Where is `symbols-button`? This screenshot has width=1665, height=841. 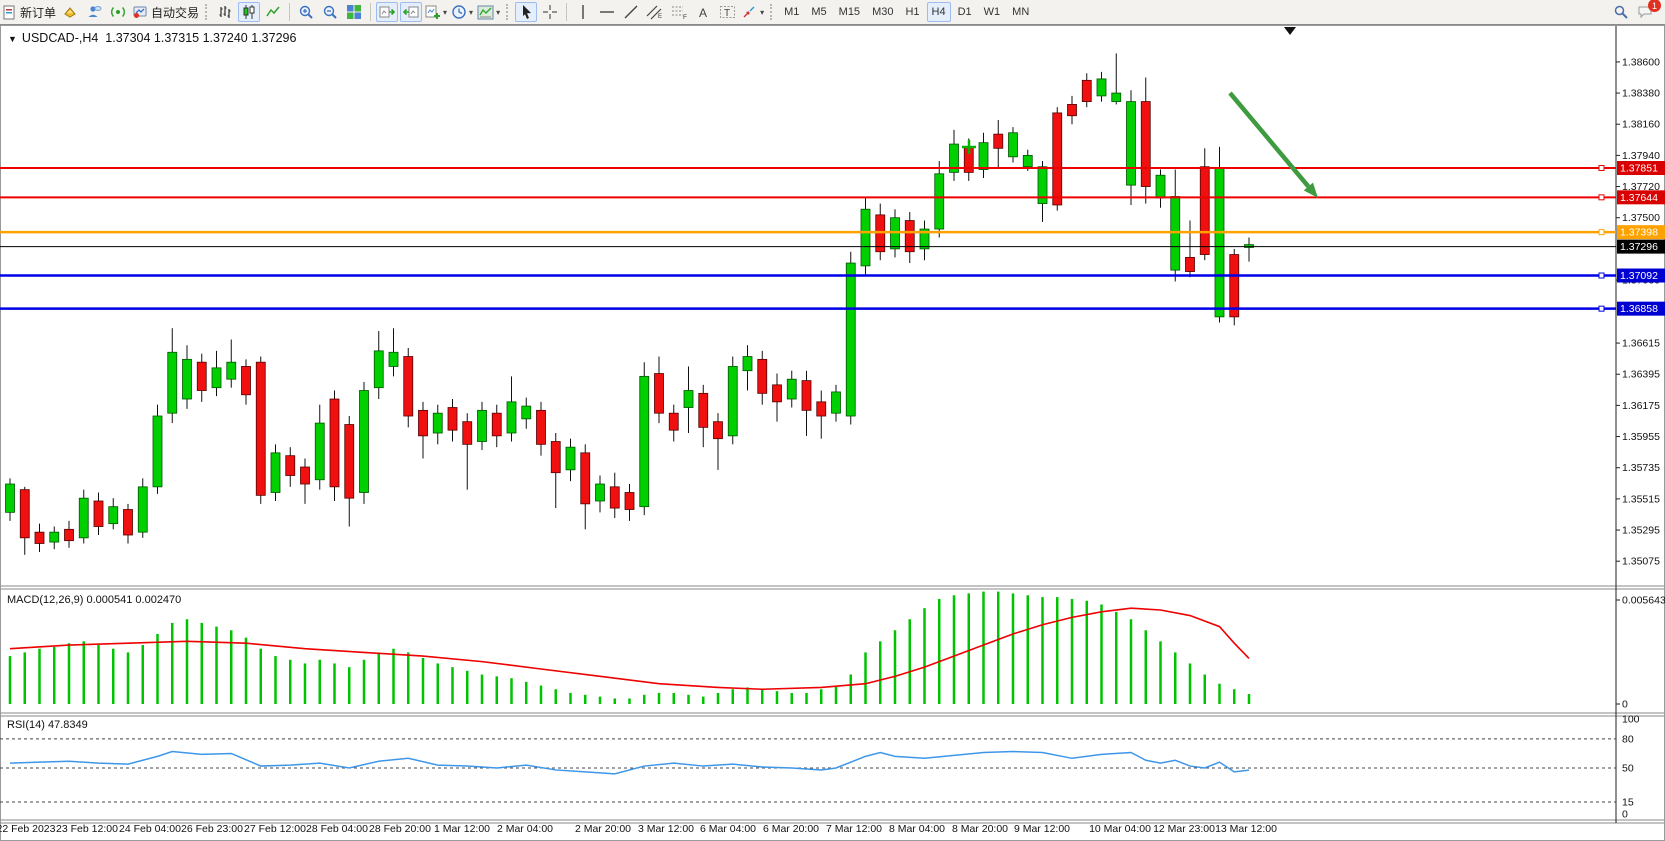 symbols-button is located at coordinates (70, 12).